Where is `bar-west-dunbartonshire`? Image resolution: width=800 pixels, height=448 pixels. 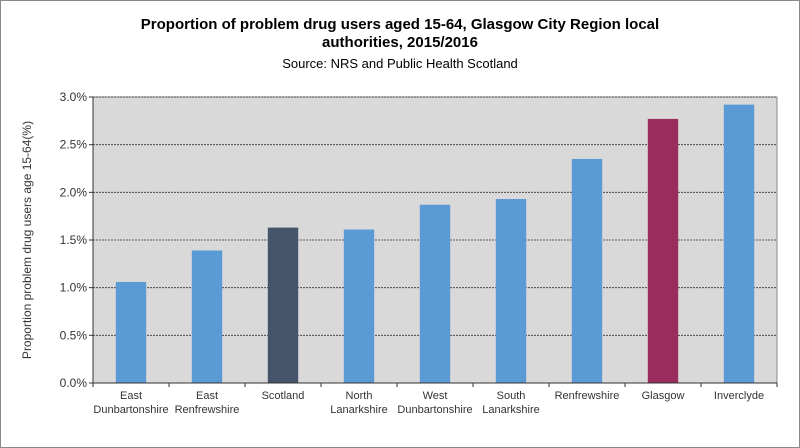 bar-west-dunbartonshire is located at coordinates (435, 293).